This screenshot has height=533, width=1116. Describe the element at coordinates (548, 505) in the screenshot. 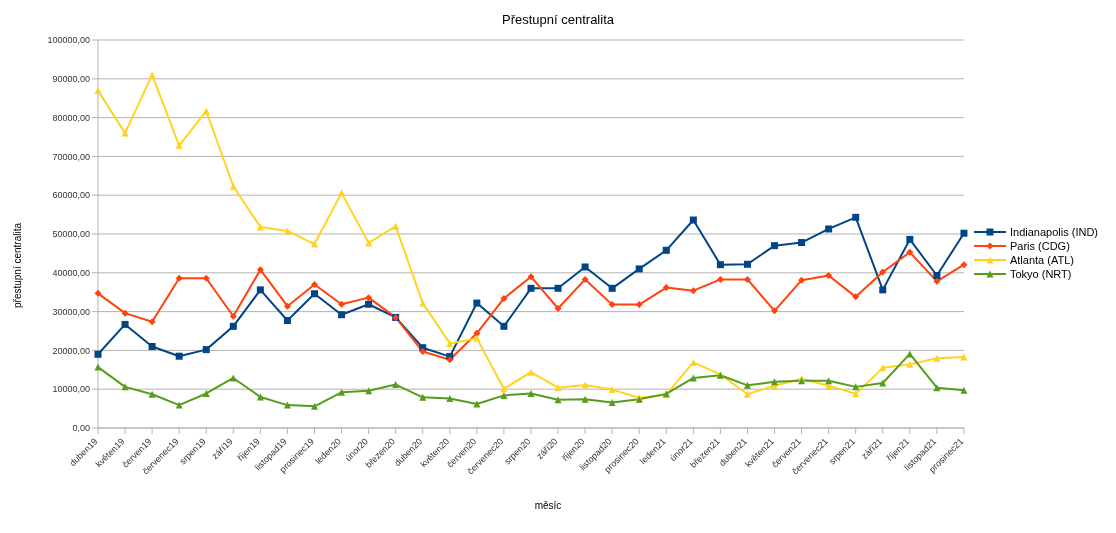

I see `x-axis-title: měsíc` at that location.